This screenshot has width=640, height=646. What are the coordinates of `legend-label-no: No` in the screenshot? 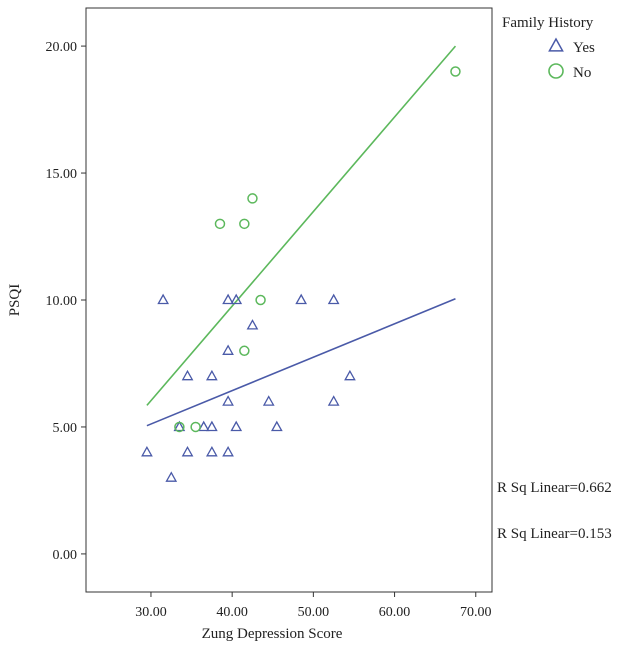 It's located at (582, 73).